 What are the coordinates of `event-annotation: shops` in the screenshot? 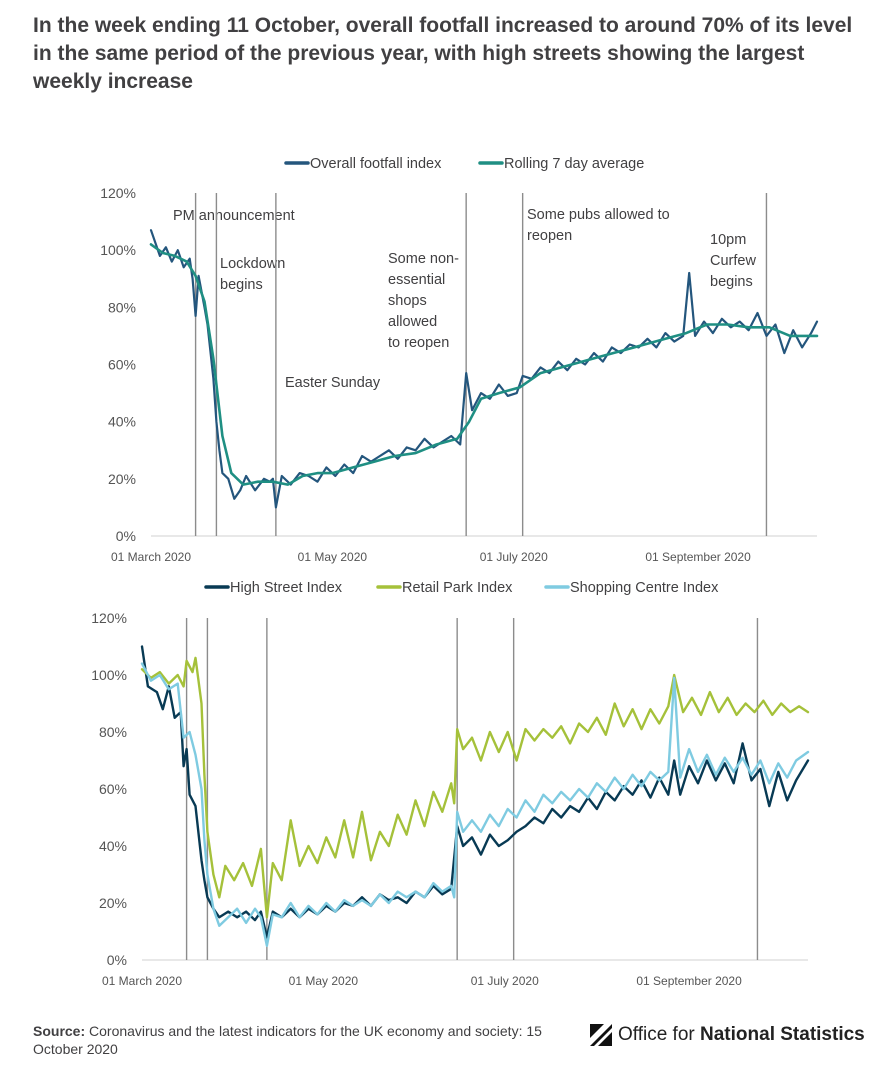 It's located at (407, 301).